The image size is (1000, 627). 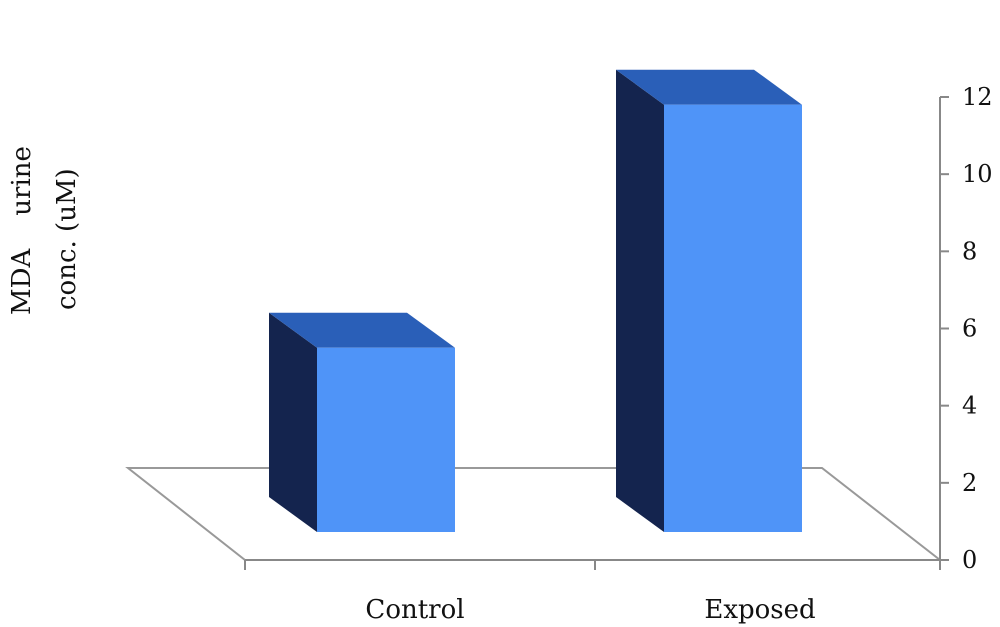 What do you see at coordinates (414, 610) in the screenshot?
I see `x-category-label: Control` at bounding box center [414, 610].